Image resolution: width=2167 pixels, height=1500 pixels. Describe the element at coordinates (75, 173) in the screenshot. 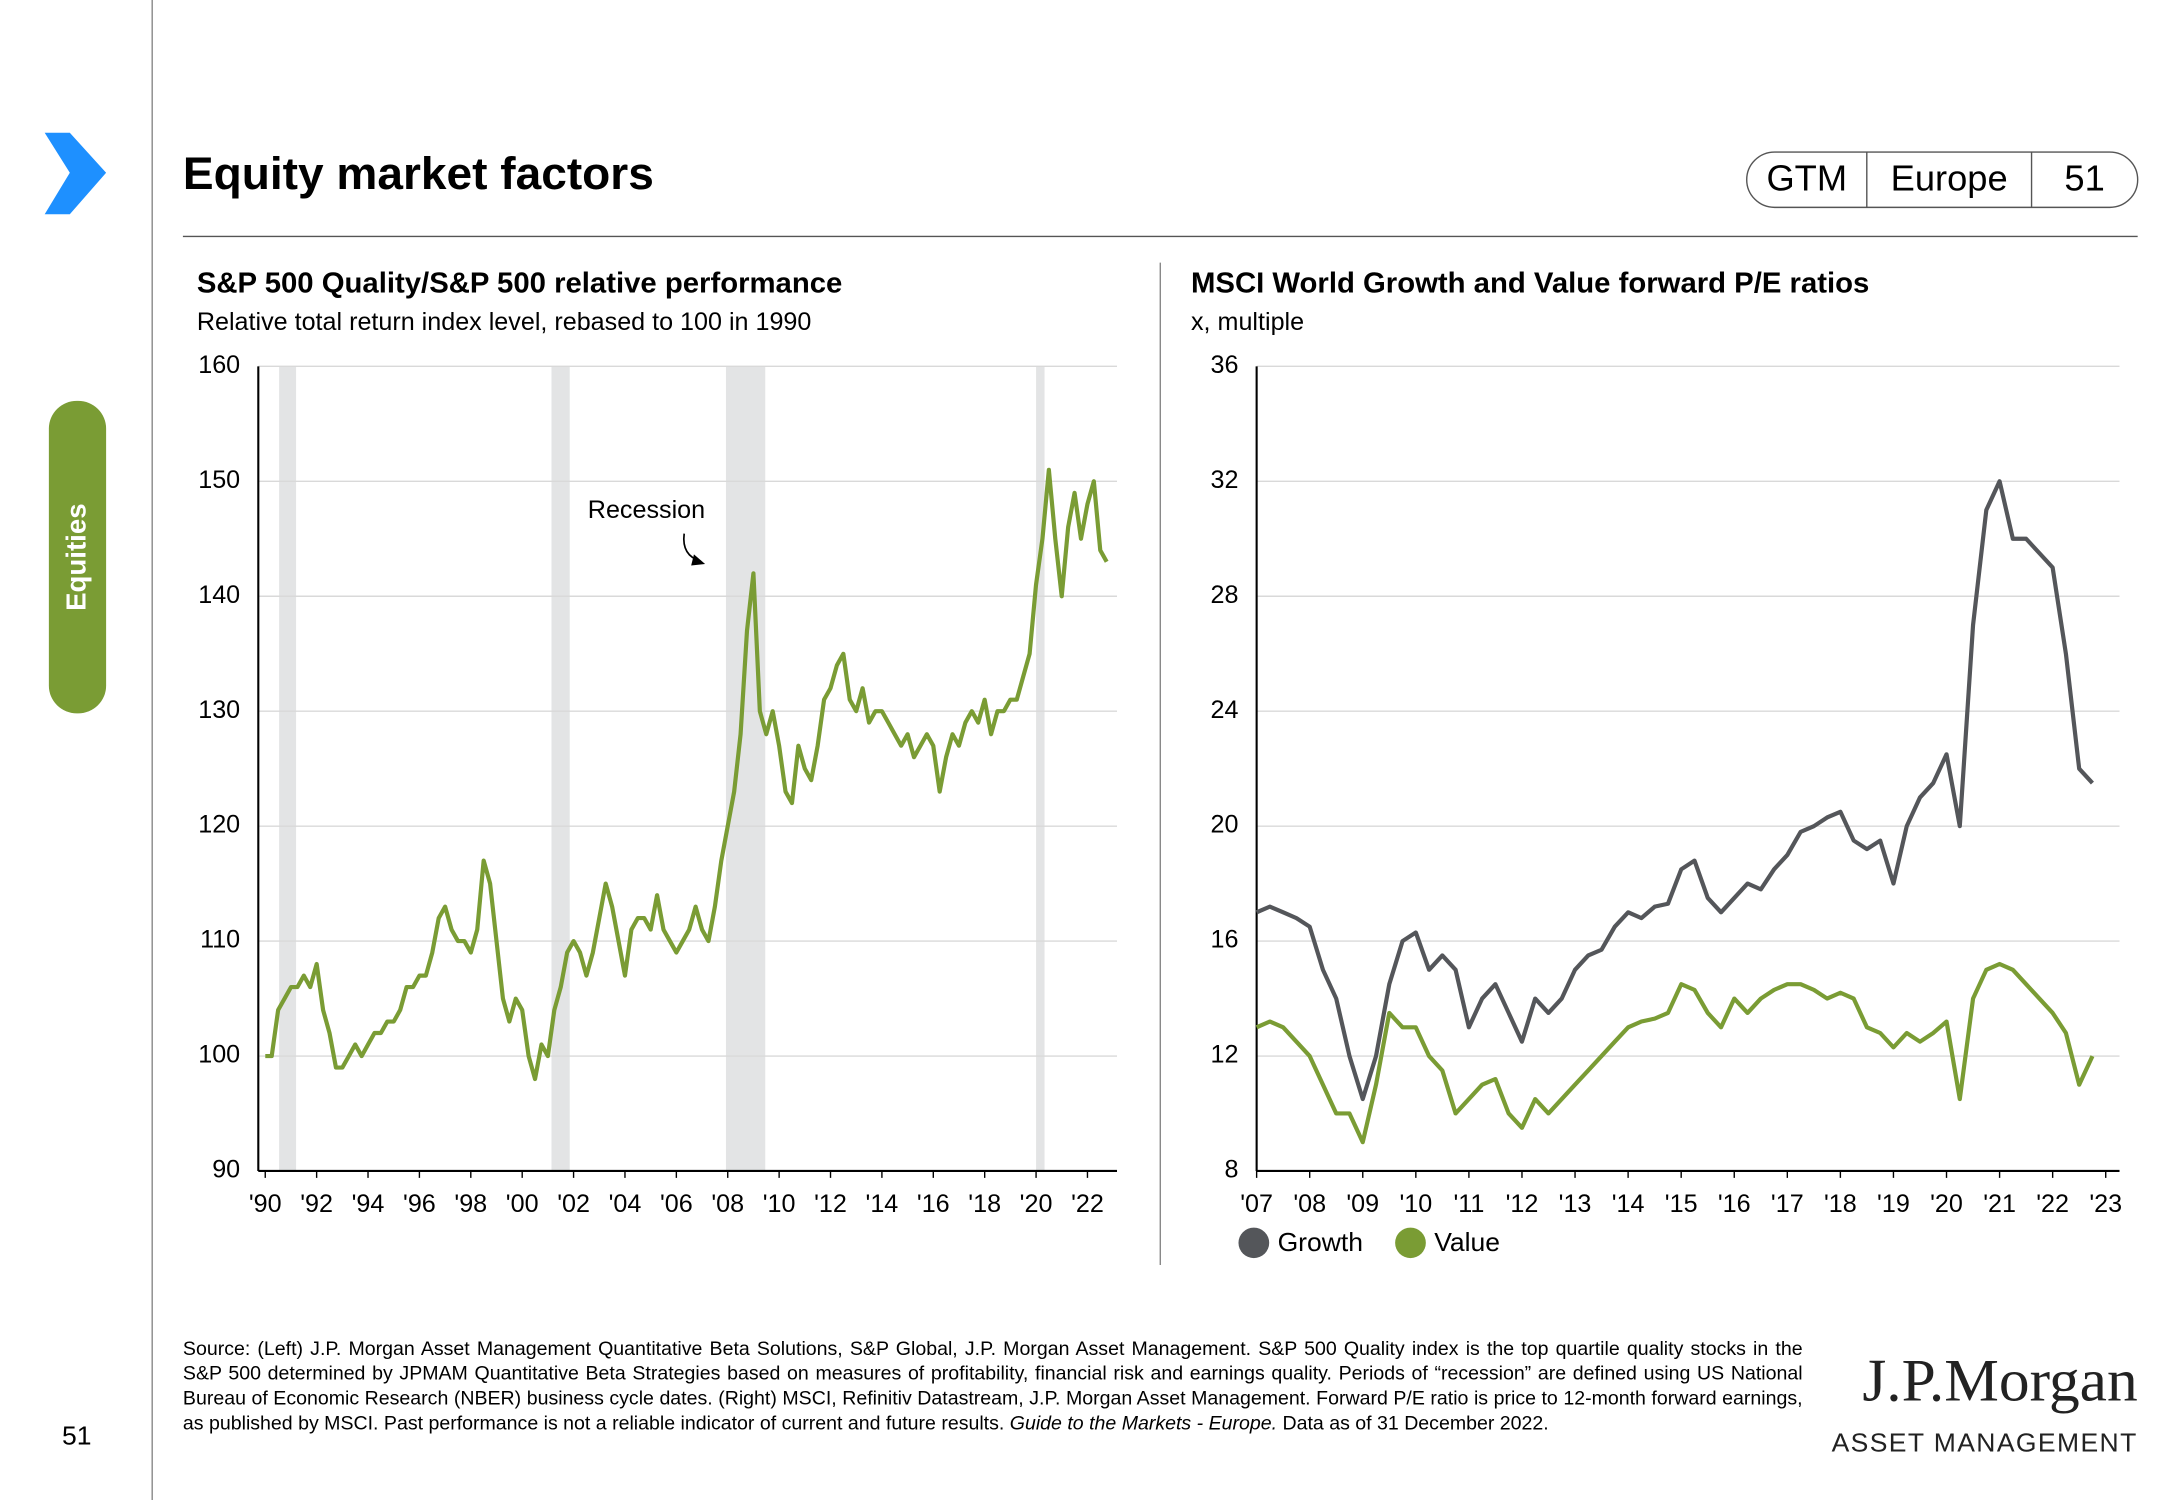

I see `nav-chevron` at that location.